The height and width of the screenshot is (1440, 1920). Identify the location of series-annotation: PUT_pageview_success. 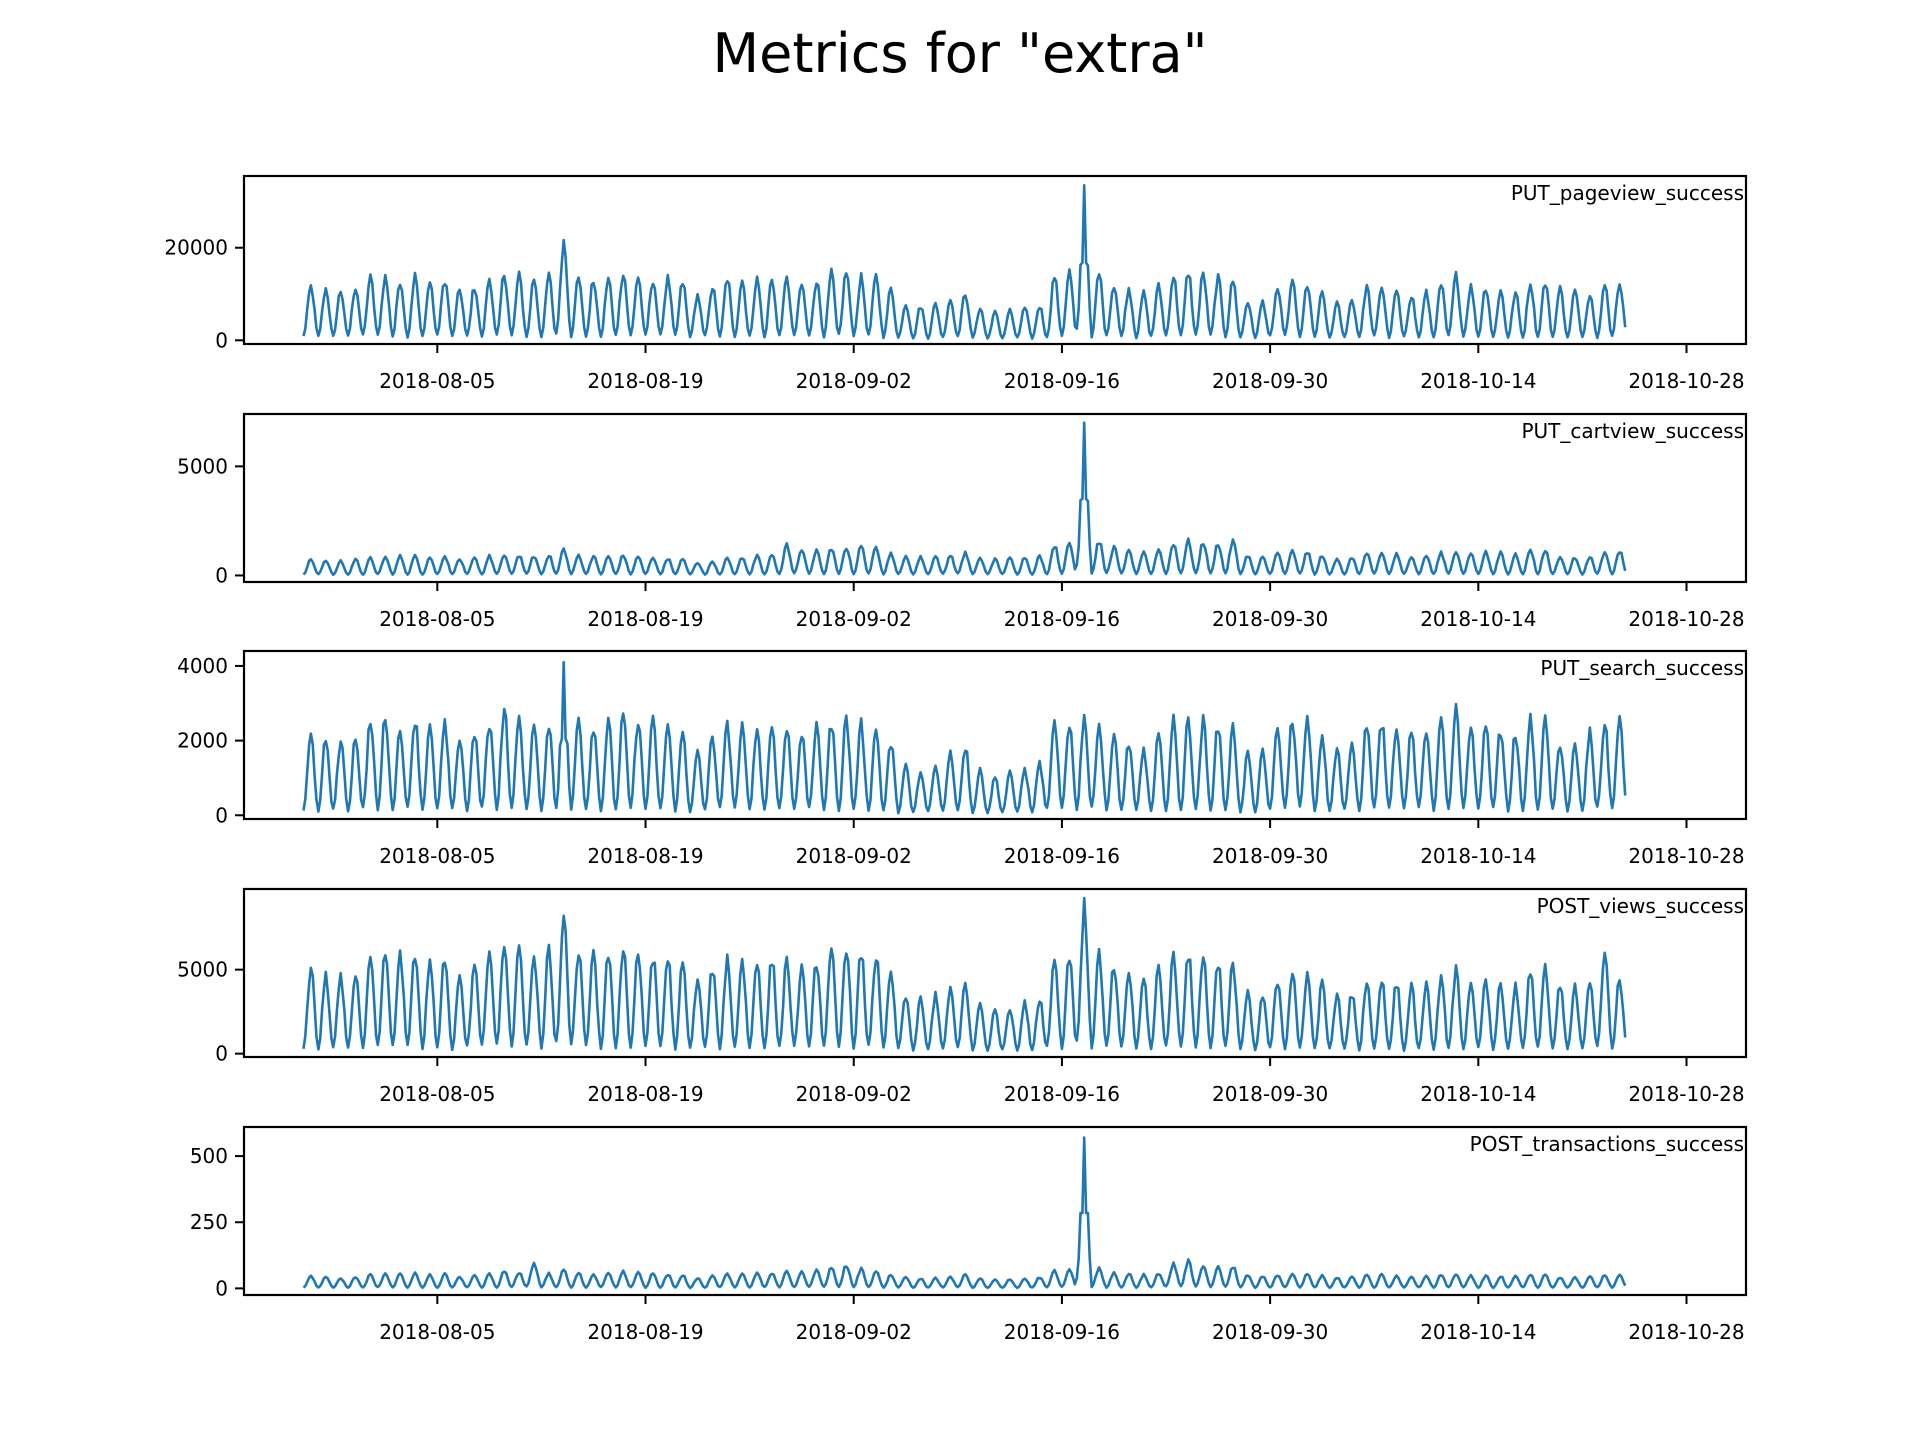
(1627, 193).